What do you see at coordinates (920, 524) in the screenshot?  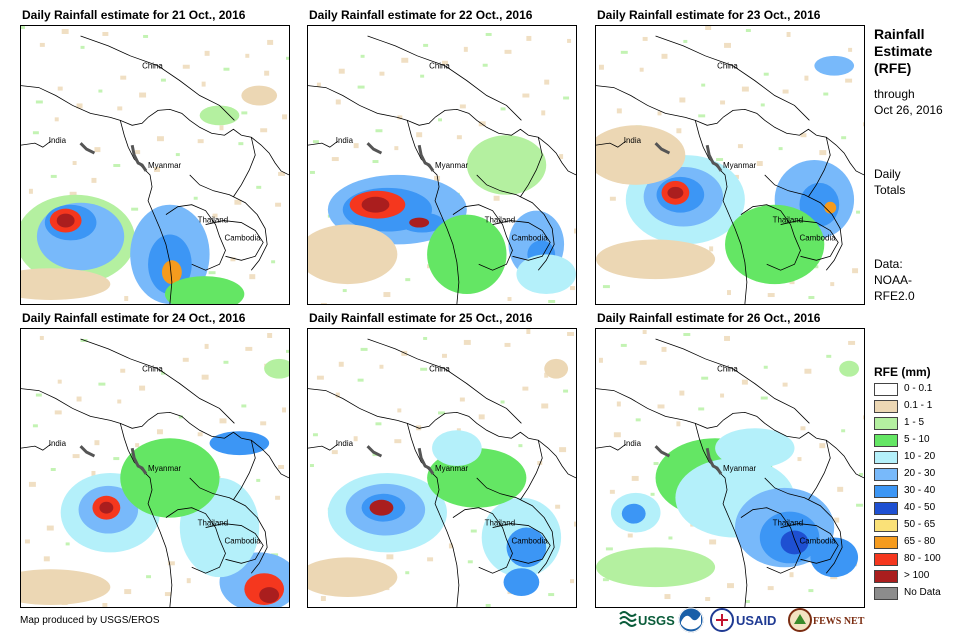 I see `legend-label: 50 - 65` at bounding box center [920, 524].